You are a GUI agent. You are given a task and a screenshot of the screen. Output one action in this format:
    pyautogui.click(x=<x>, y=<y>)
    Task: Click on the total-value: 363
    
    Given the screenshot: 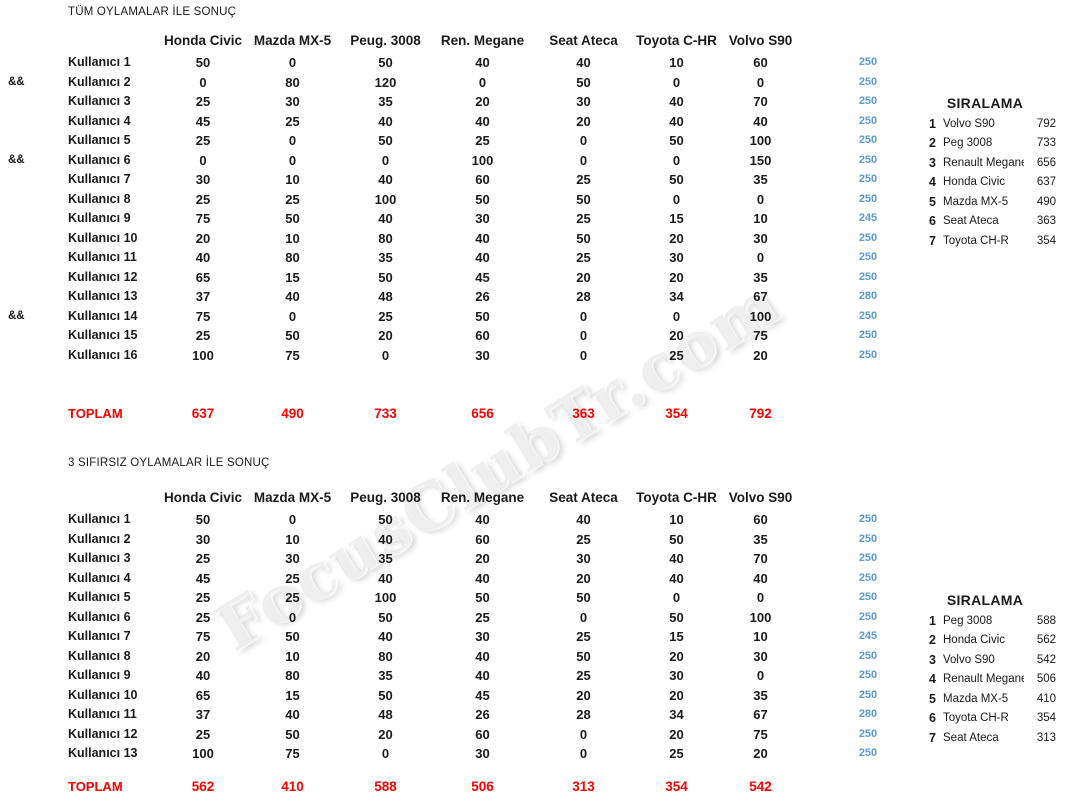 What is the action you would take?
    pyautogui.click(x=583, y=413)
    